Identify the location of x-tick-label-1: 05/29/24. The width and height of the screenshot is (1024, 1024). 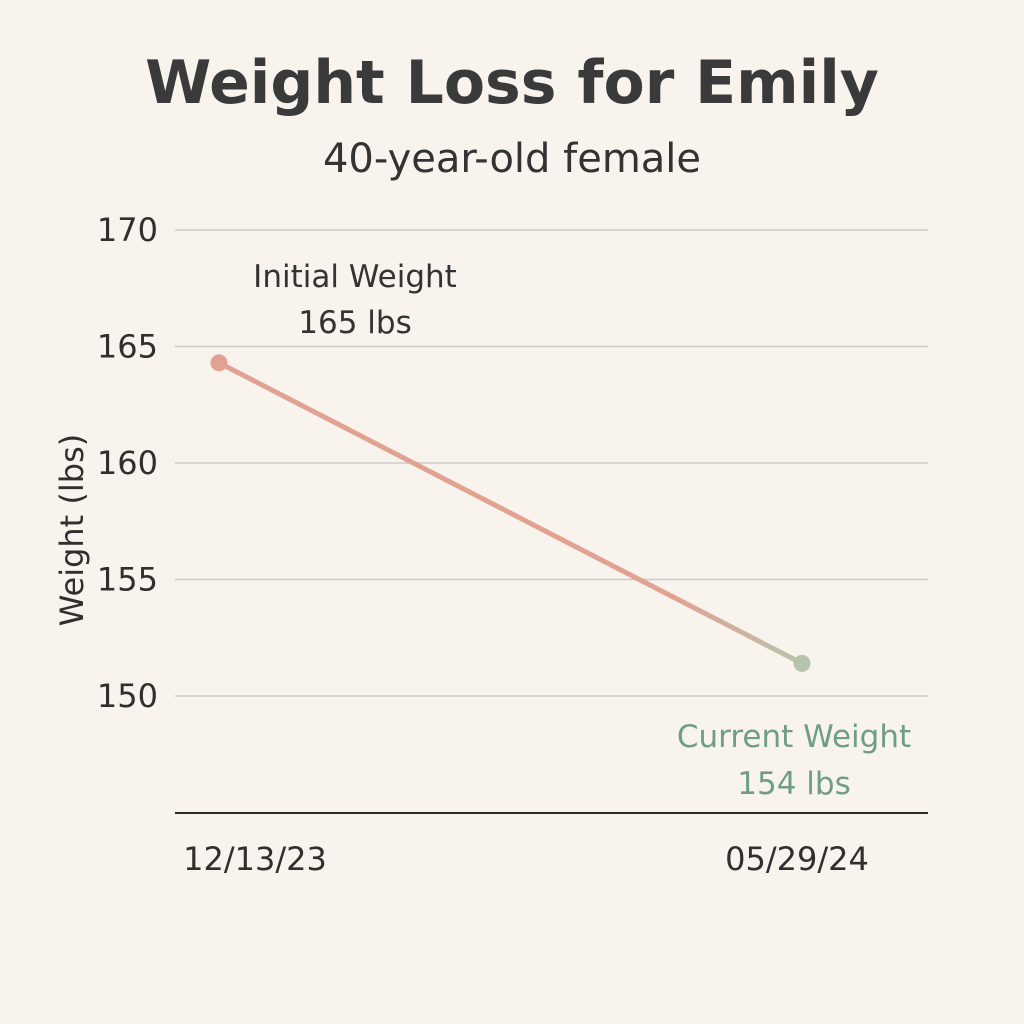
(797, 859).